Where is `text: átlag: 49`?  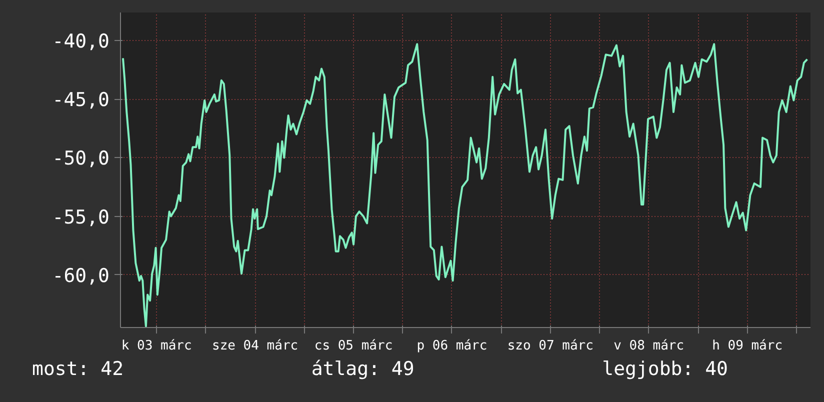 text: átlag: 49 is located at coordinates (362, 369).